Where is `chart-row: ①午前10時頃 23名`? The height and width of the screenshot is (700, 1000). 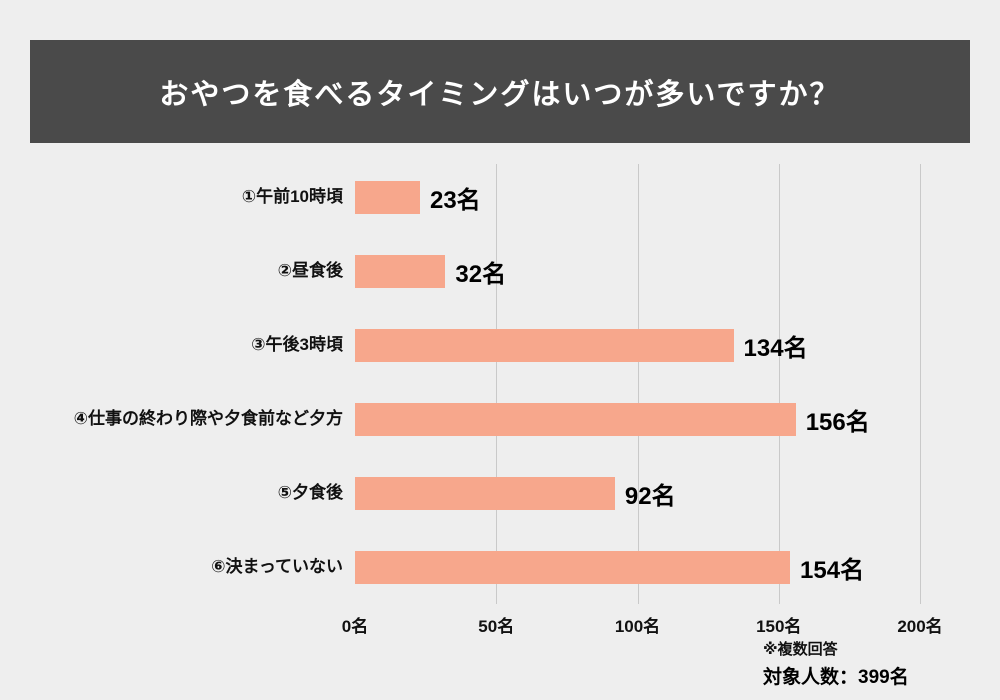
chart-row: ①午前10時頃 23名 is located at coordinates (500, 197).